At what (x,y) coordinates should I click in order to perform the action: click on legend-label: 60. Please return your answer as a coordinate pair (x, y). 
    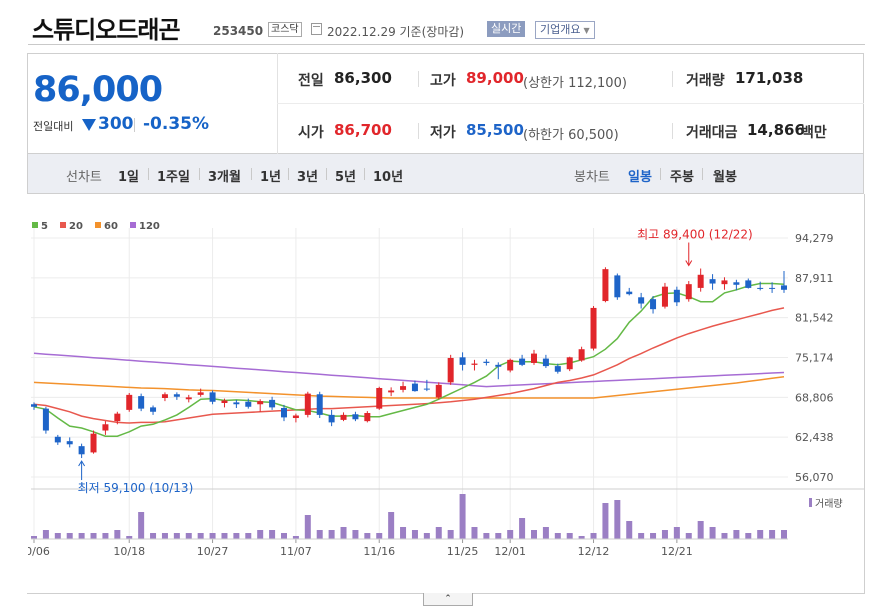
    Looking at the image, I should click on (111, 226).